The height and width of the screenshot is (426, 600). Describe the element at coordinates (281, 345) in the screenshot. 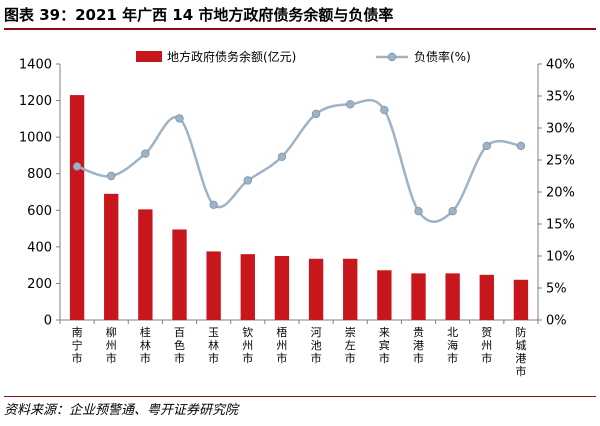

I see `x-category-label: 梧州市` at that location.